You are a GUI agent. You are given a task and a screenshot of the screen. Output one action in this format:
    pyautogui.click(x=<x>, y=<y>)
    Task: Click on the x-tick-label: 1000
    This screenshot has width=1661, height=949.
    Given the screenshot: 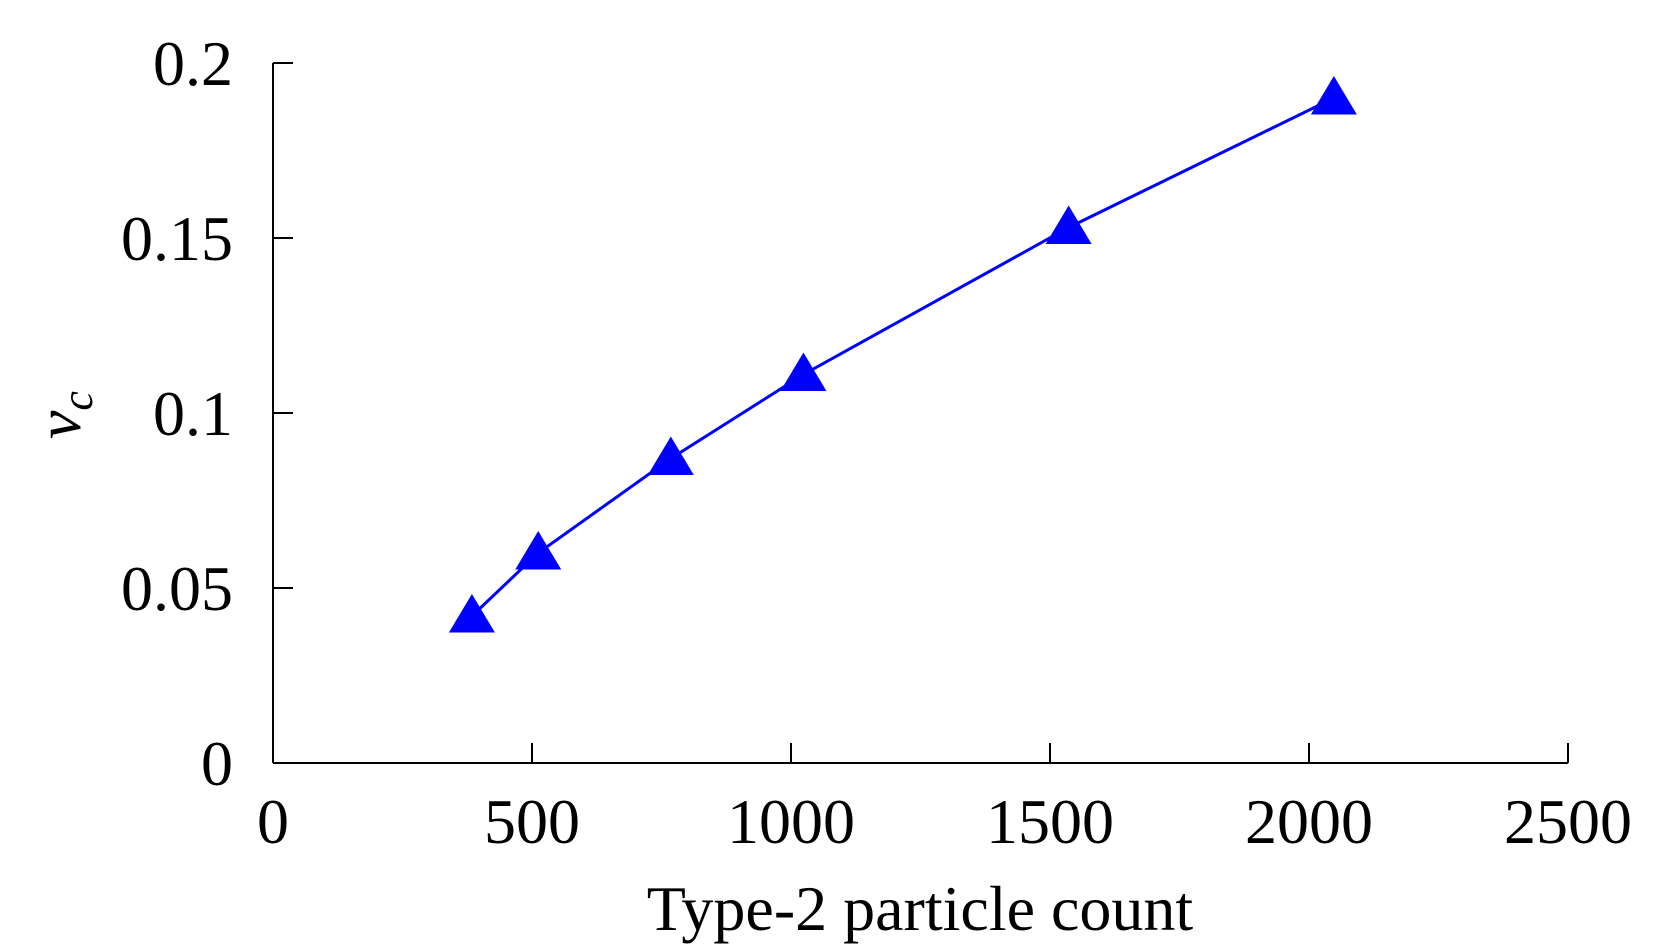 What is the action you would take?
    pyautogui.click(x=791, y=821)
    